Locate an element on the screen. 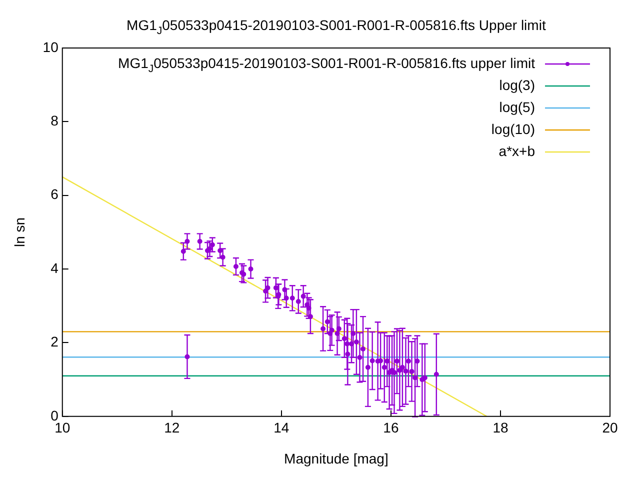  x-tick-label: 12 is located at coordinates (172, 428).